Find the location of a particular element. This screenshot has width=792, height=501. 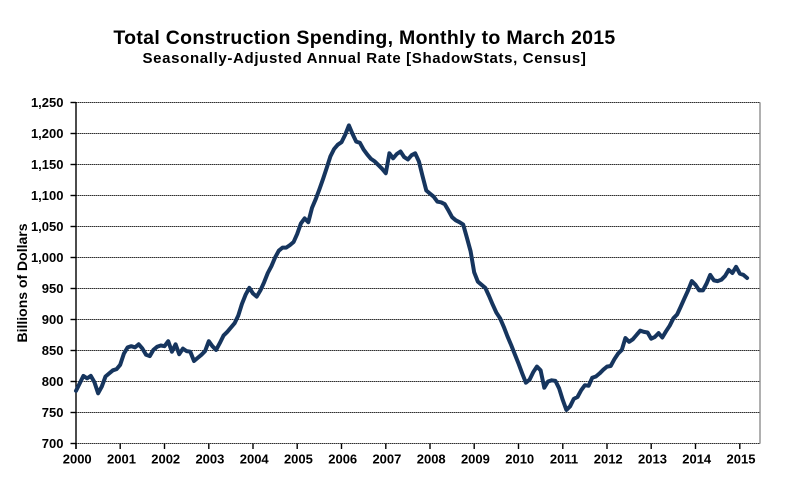

svg-text: 1,100 is located at coordinates (47, 195).